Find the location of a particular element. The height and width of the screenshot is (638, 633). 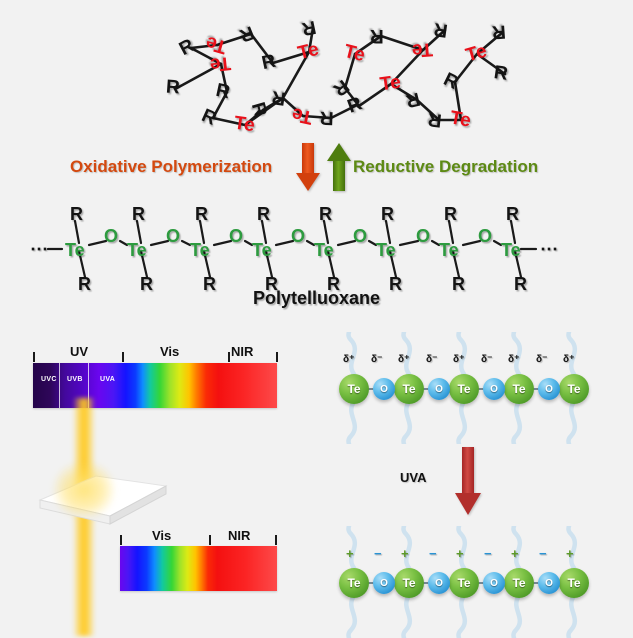

chain-continuation-right: ⋯ is located at coordinates (549, 249).